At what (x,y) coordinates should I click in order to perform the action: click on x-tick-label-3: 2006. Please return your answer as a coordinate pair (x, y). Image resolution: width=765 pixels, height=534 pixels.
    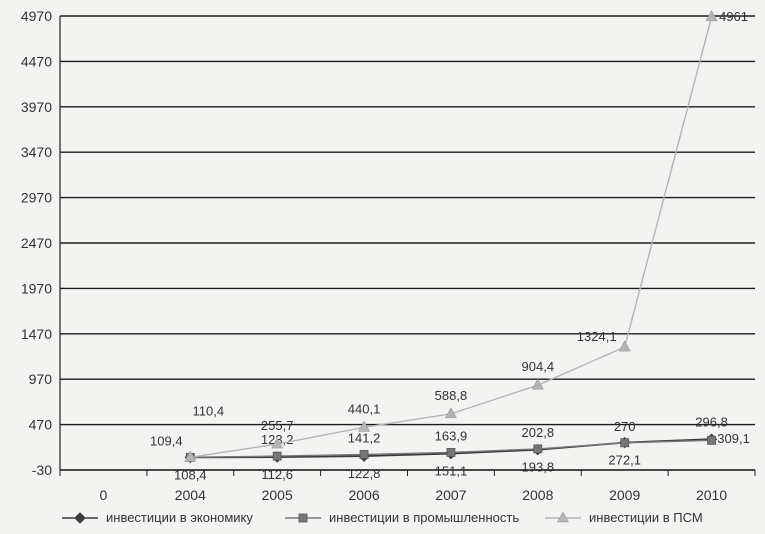
    Looking at the image, I should click on (363, 495).